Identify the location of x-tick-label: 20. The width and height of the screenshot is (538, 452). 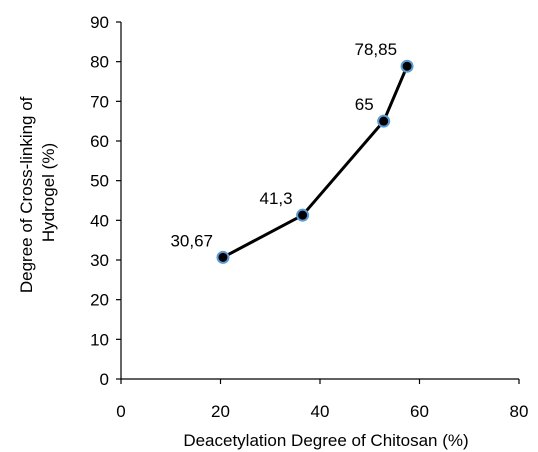
(220, 411).